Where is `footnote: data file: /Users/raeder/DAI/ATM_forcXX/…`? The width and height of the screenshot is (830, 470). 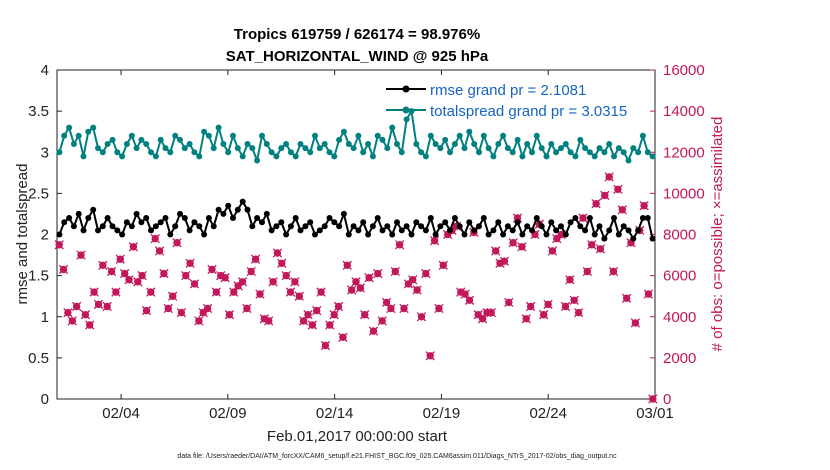
footnote: data file: /Users/raeder/DAI/ATM_forcXX/… is located at coordinates (397, 456).